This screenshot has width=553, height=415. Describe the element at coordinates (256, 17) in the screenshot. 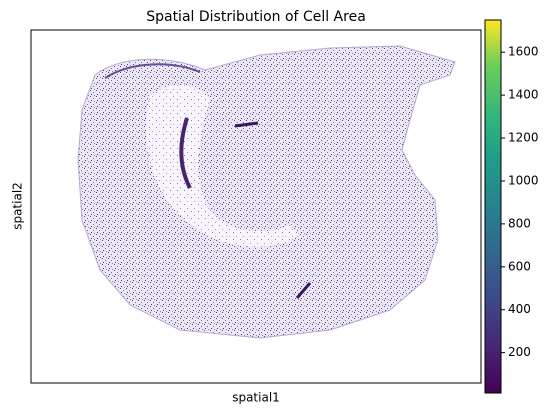

I see `chart-title: Spatial Distribution of Cell Area` at that location.